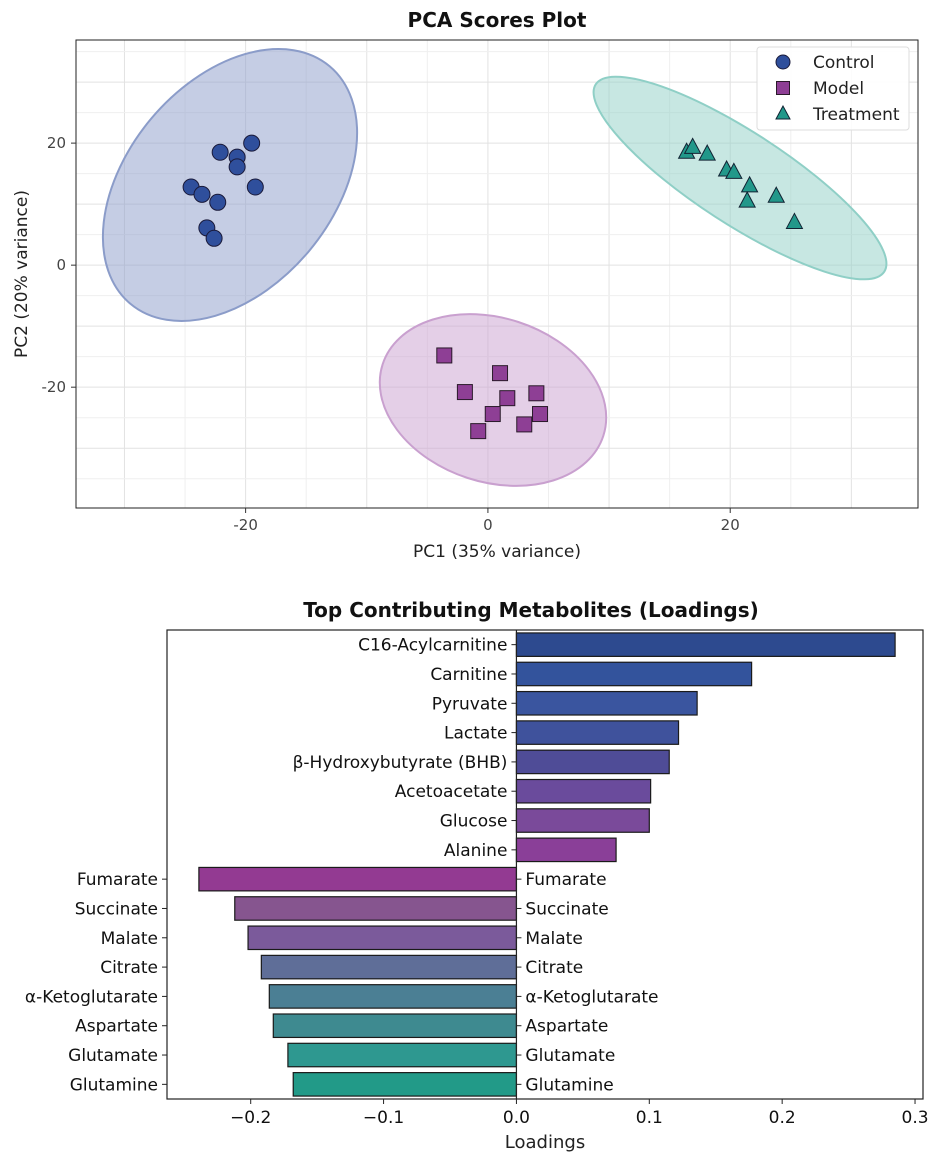  I want to click on x-tick-label: 0.1, so click(649, 1118).